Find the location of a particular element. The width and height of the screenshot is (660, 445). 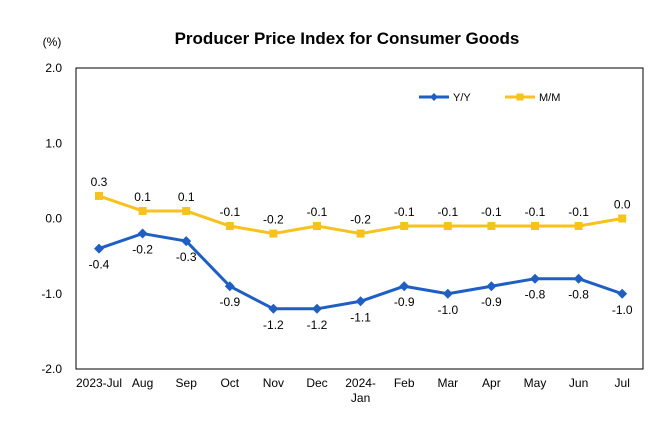

x-tick-label: Feb is located at coordinates (404, 383).